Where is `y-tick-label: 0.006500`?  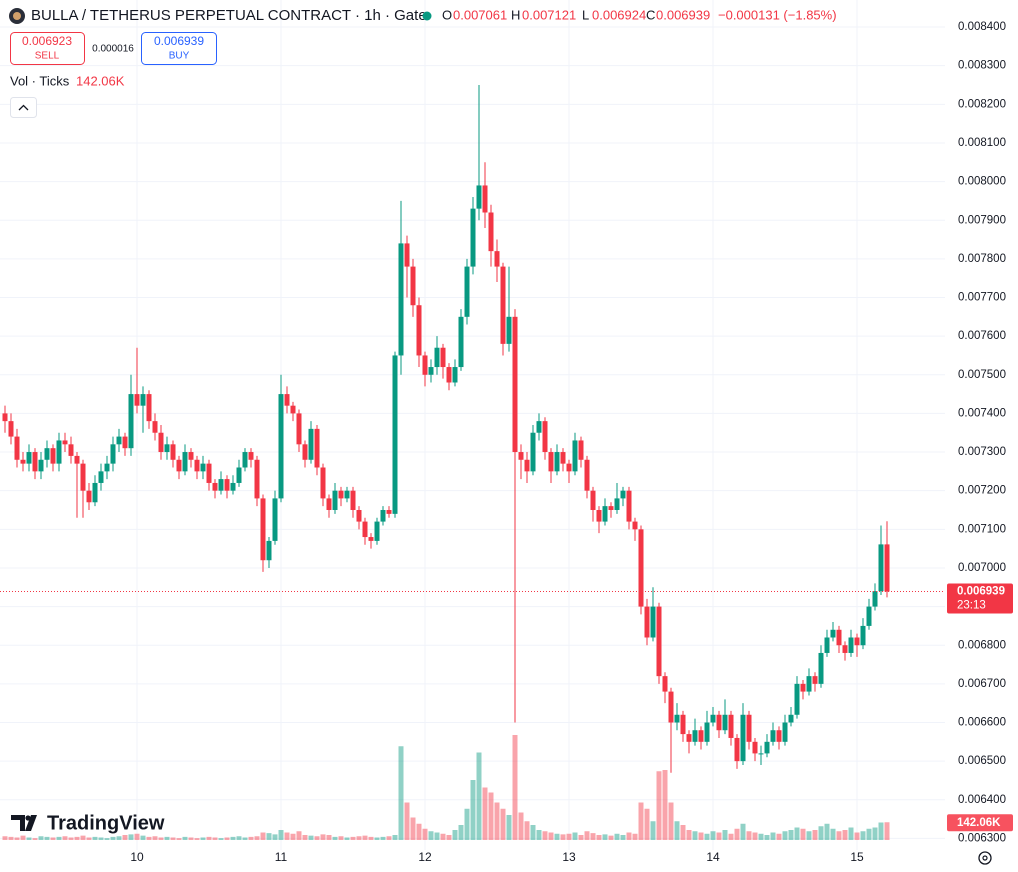
y-tick-label: 0.006500 is located at coordinates (982, 761).